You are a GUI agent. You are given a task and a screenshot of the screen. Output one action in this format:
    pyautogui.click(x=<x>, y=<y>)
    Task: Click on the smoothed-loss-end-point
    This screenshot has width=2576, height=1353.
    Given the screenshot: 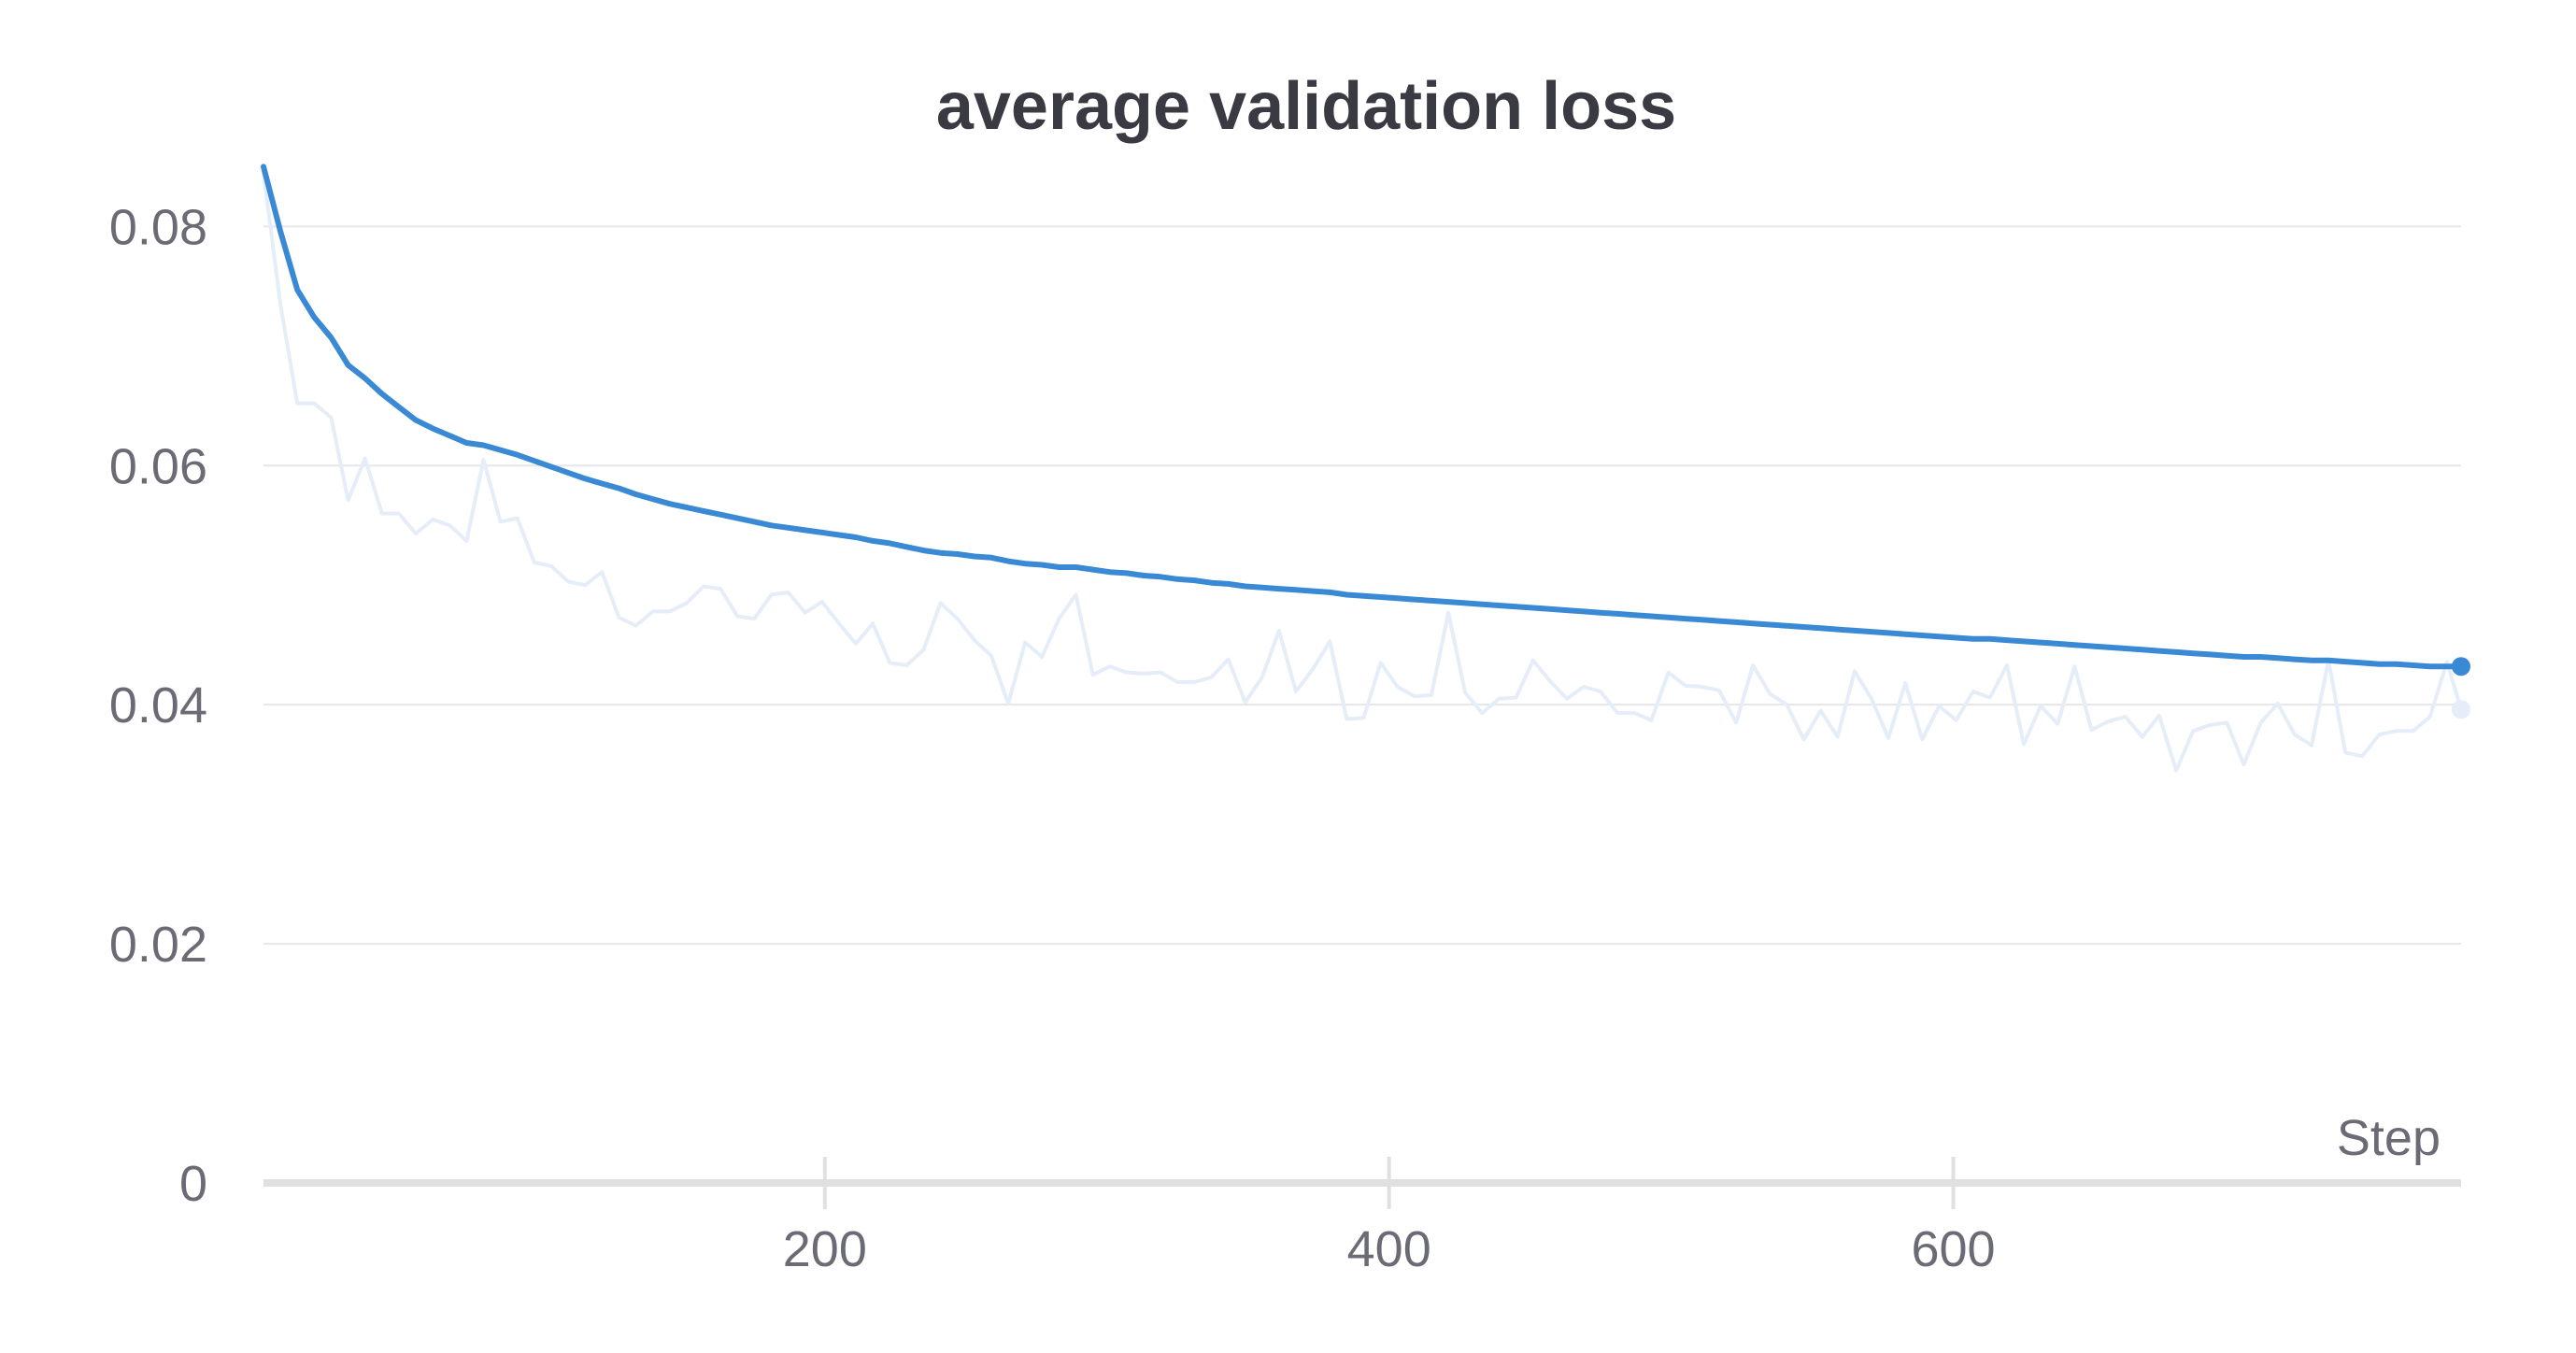 What is the action you would take?
    pyautogui.click(x=2461, y=666)
    